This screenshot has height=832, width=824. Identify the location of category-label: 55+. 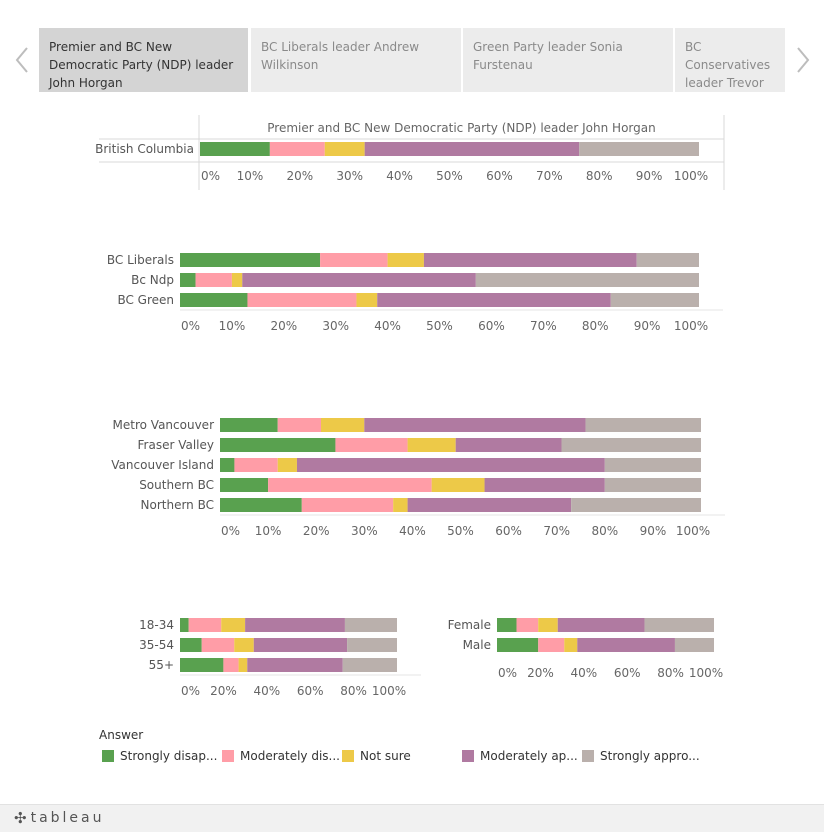
(161, 665).